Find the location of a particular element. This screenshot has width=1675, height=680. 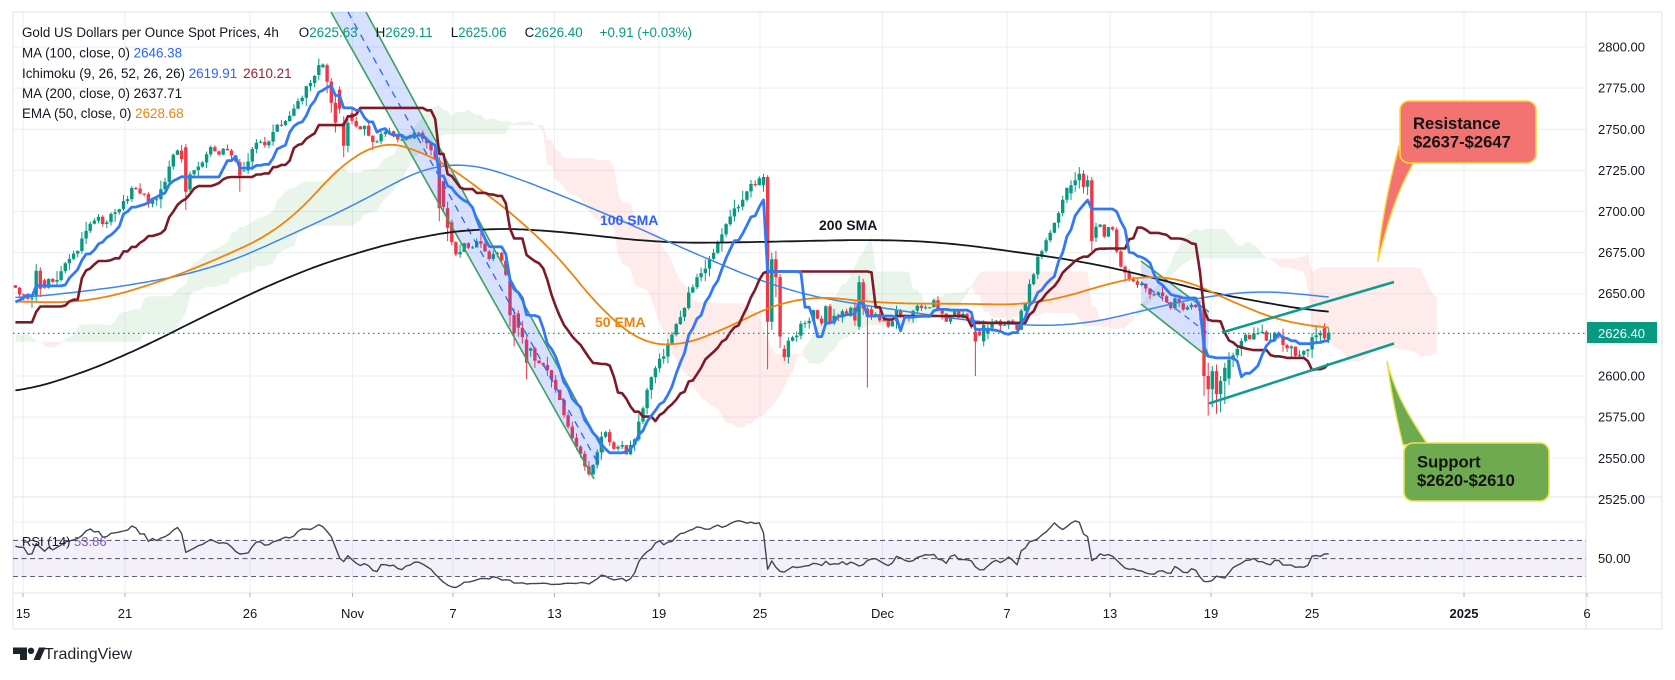

svg-text: 2550.00 is located at coordinates (1621, 458).